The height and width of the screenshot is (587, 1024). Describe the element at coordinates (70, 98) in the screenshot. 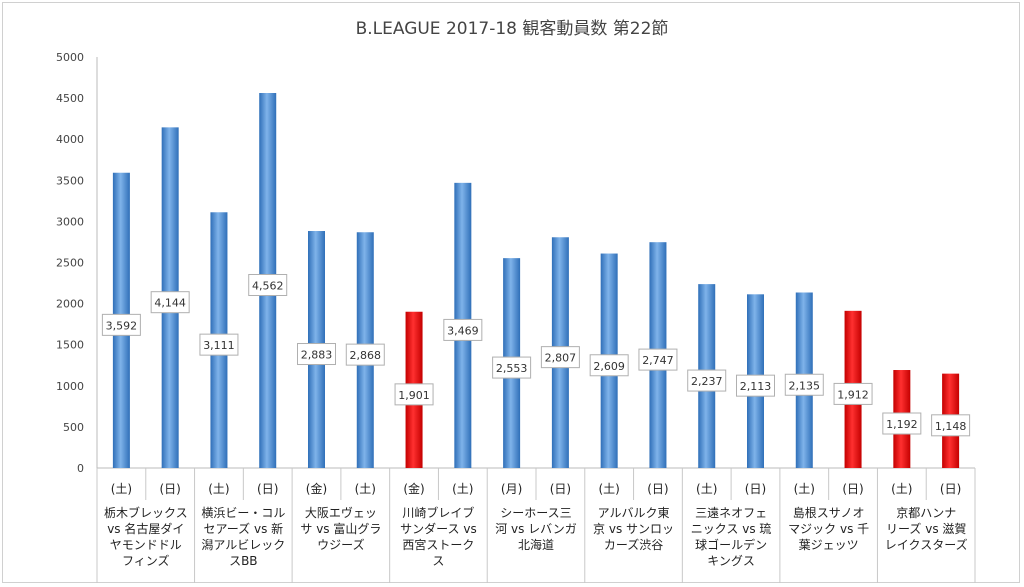

I see `y-tick-label: 4500` at that location.